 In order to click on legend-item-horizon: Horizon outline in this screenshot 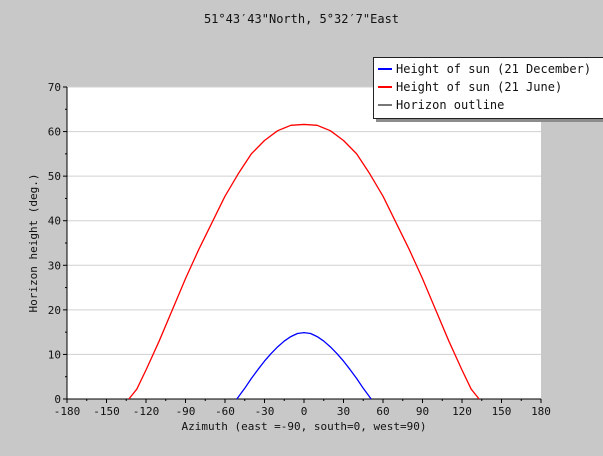, I will do `click(490, 105)`.